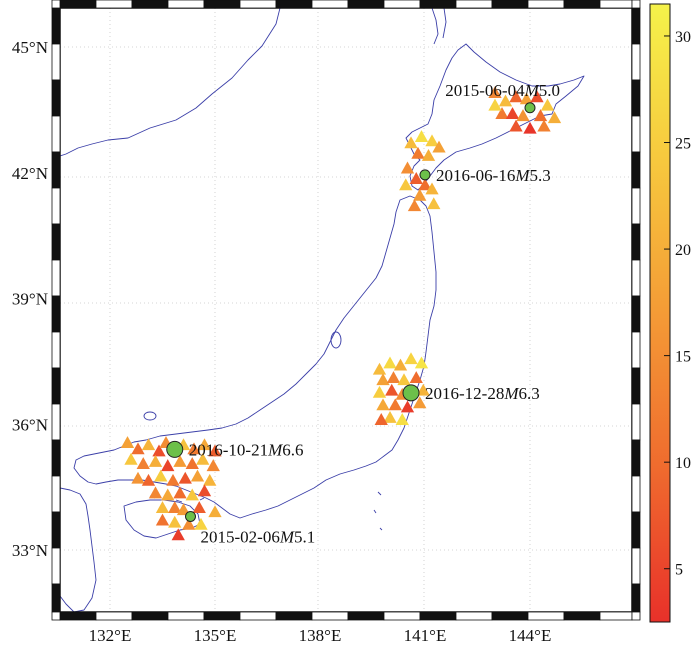 This screenshot has width=700, height=648. I want to click on latitude-label: 39°N, so click(30, 299).